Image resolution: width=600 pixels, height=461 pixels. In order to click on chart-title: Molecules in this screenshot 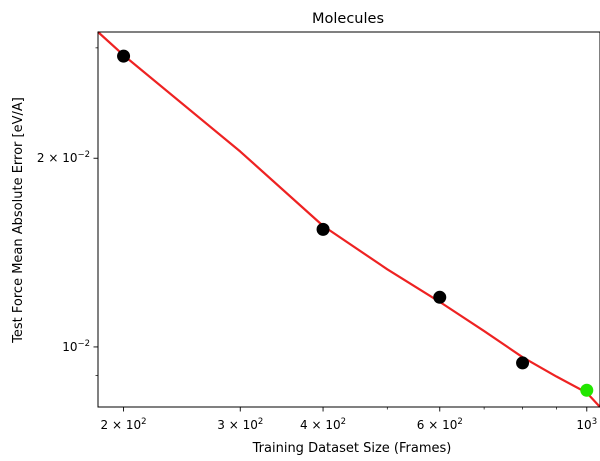, I will do `click(348, 19)`.